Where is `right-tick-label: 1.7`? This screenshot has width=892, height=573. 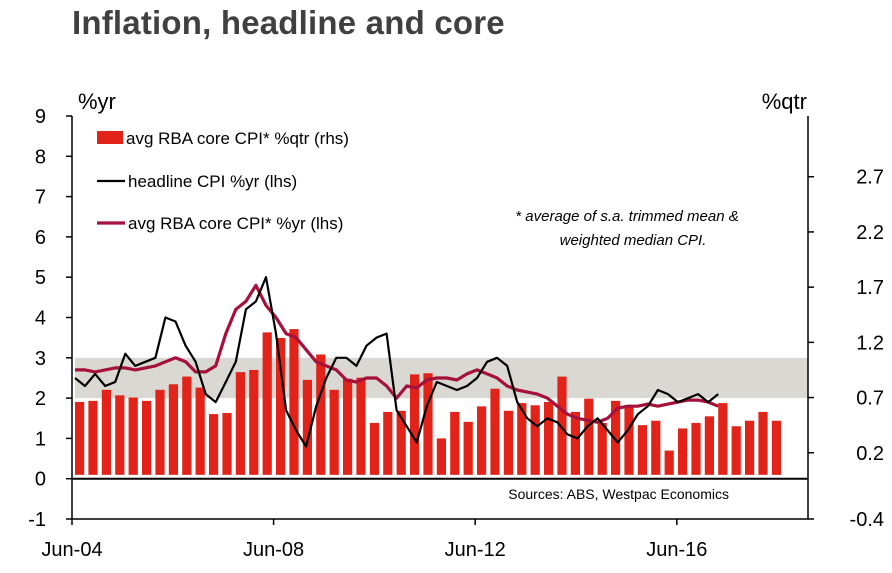 right-tick-label: 1.7 is located at coordinates (870, 288).